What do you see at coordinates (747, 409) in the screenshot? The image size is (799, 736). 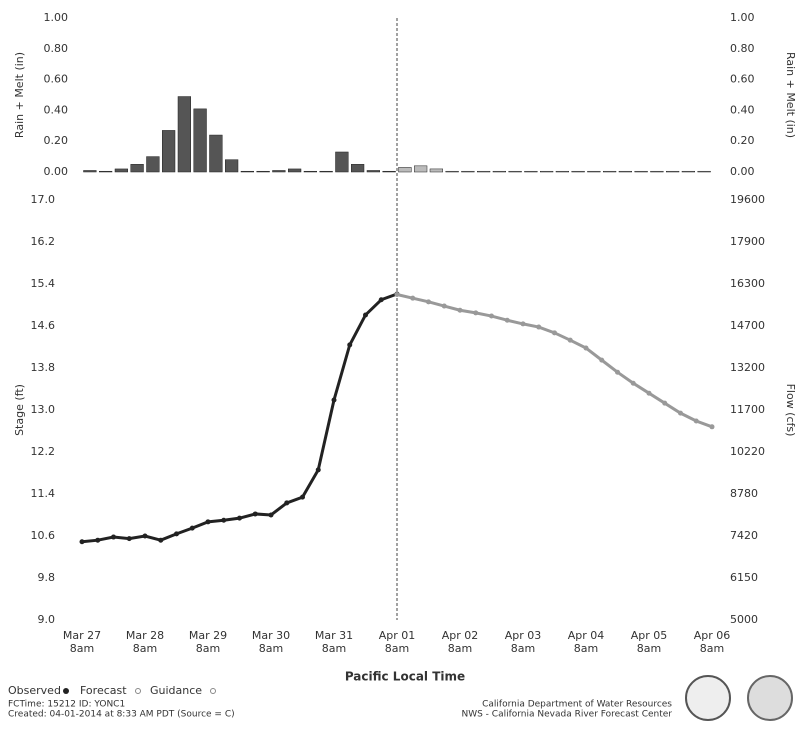 I see `y2-tick-label: 11700` at bounding box center [747, 409].